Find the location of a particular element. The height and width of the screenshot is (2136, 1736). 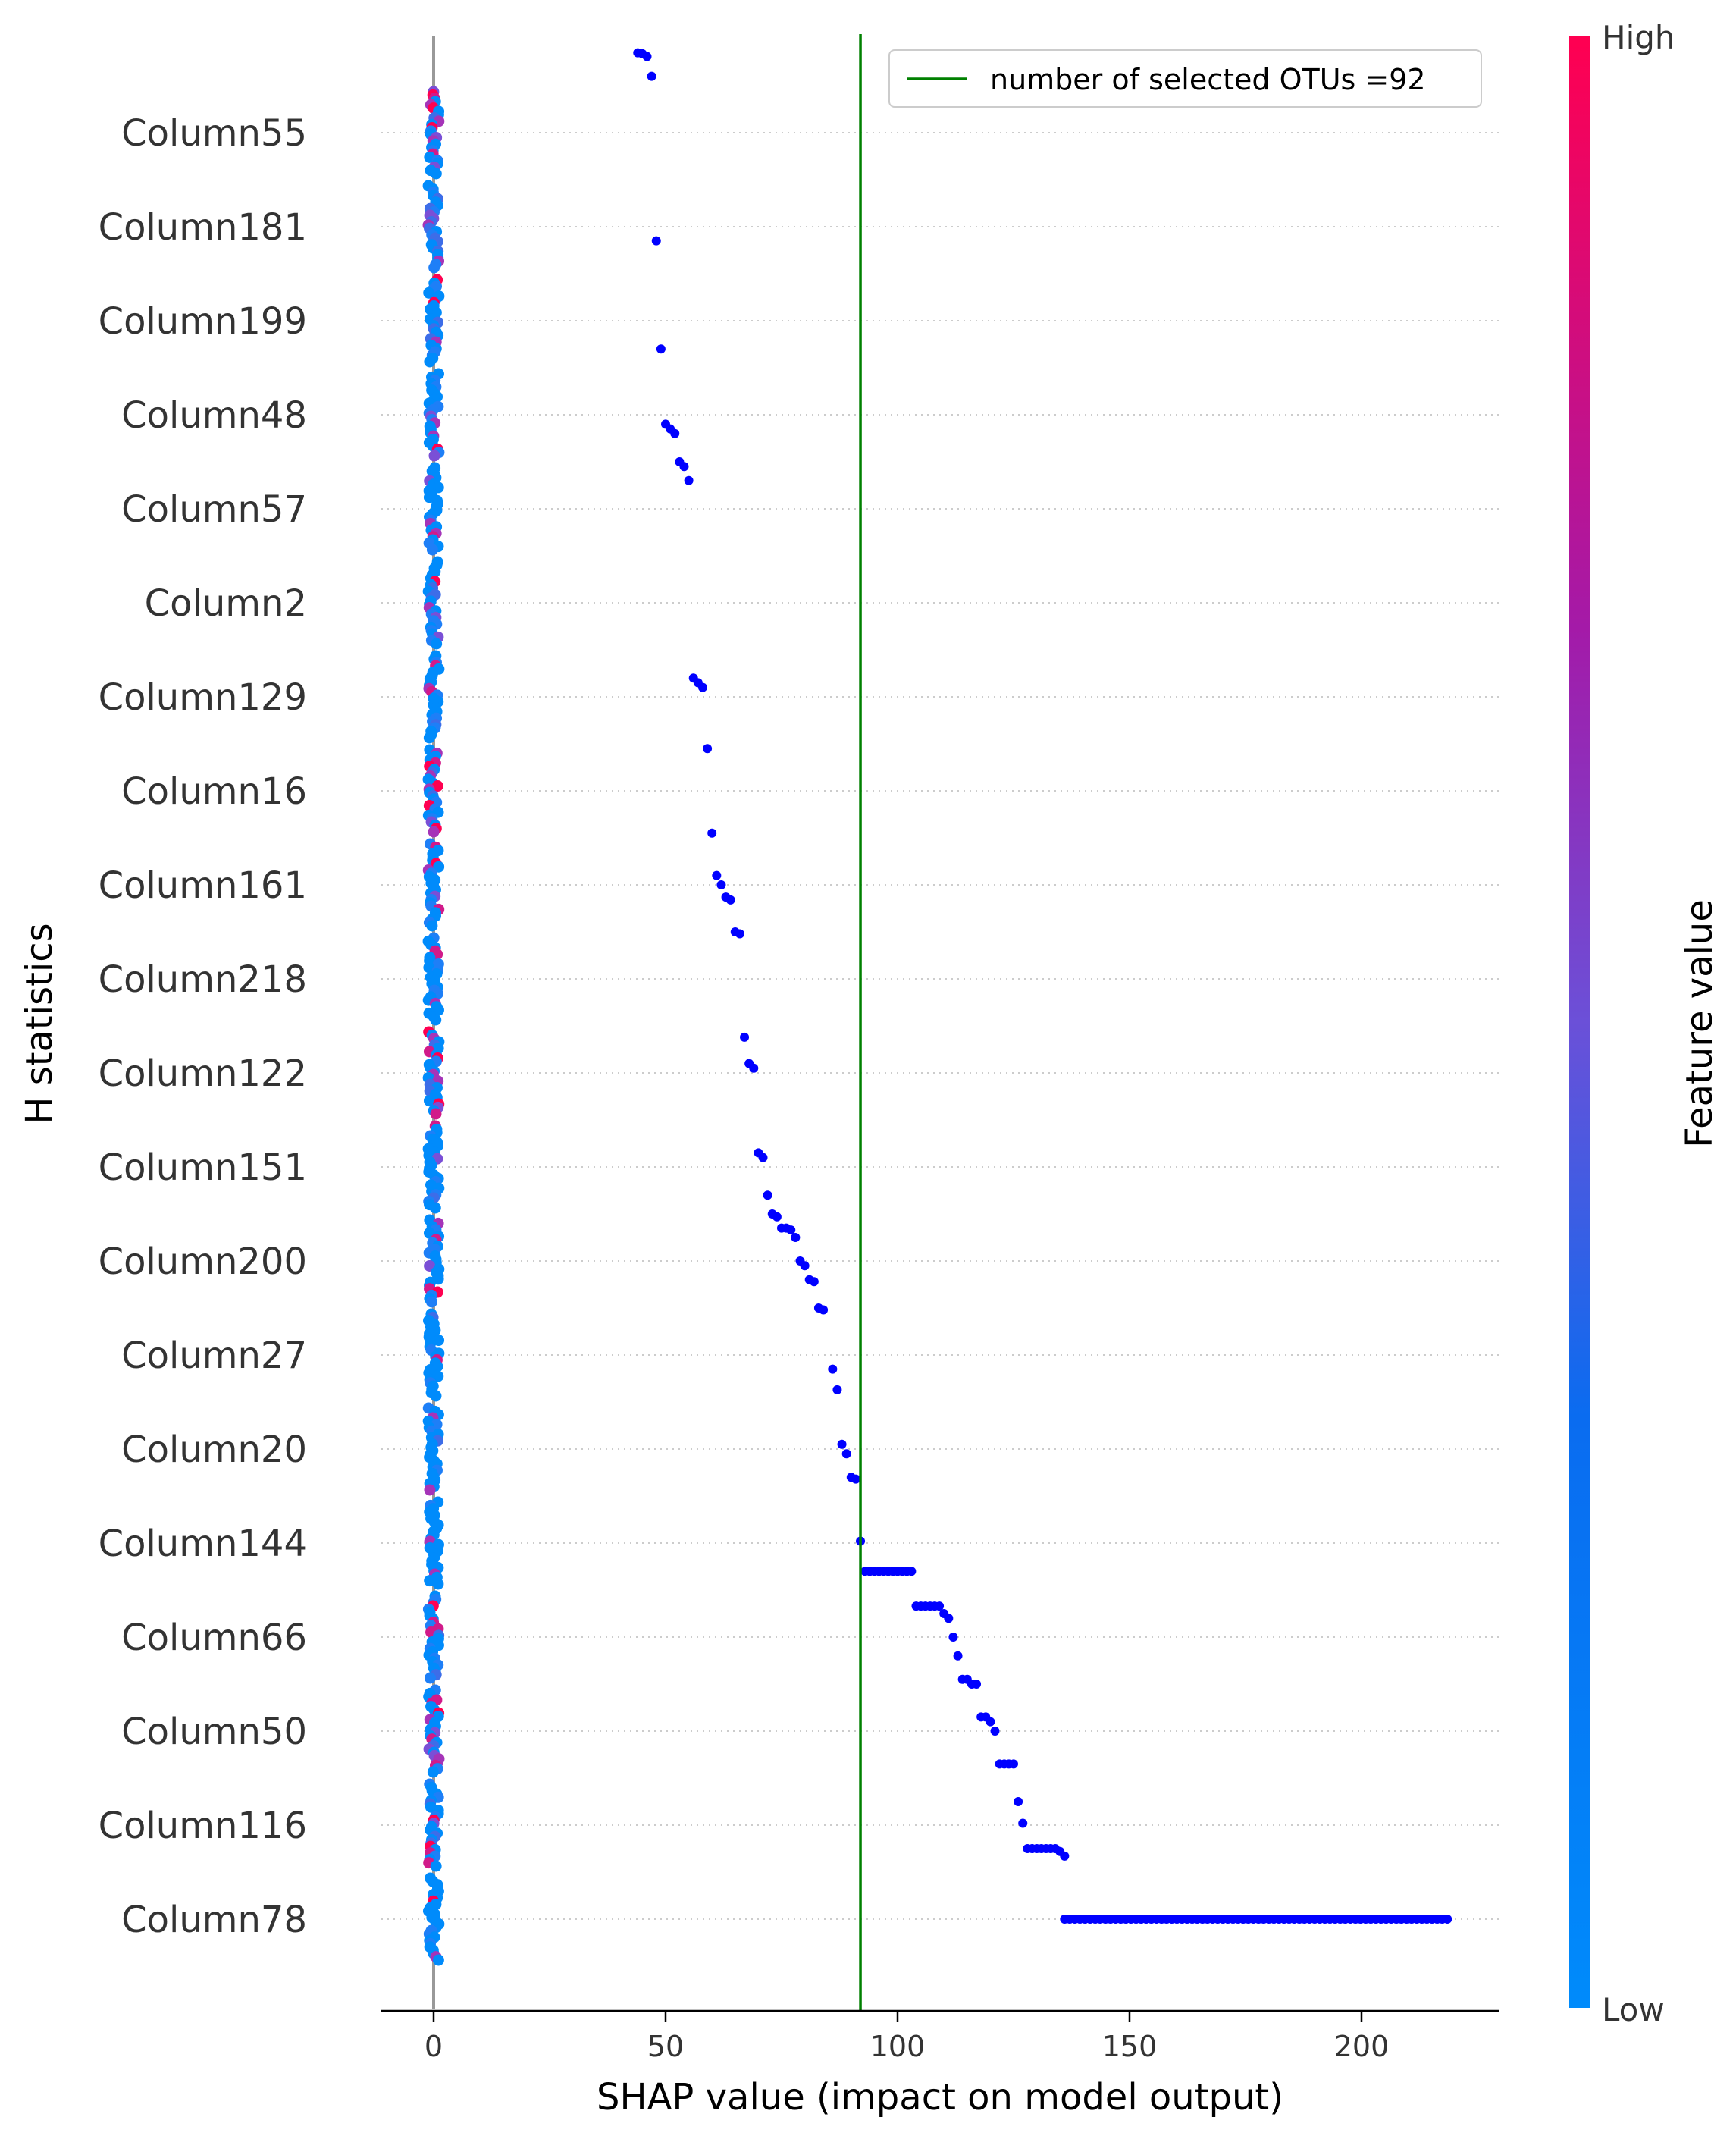

colorbar-low-label: Low is located at coordinates (1634, 2010).